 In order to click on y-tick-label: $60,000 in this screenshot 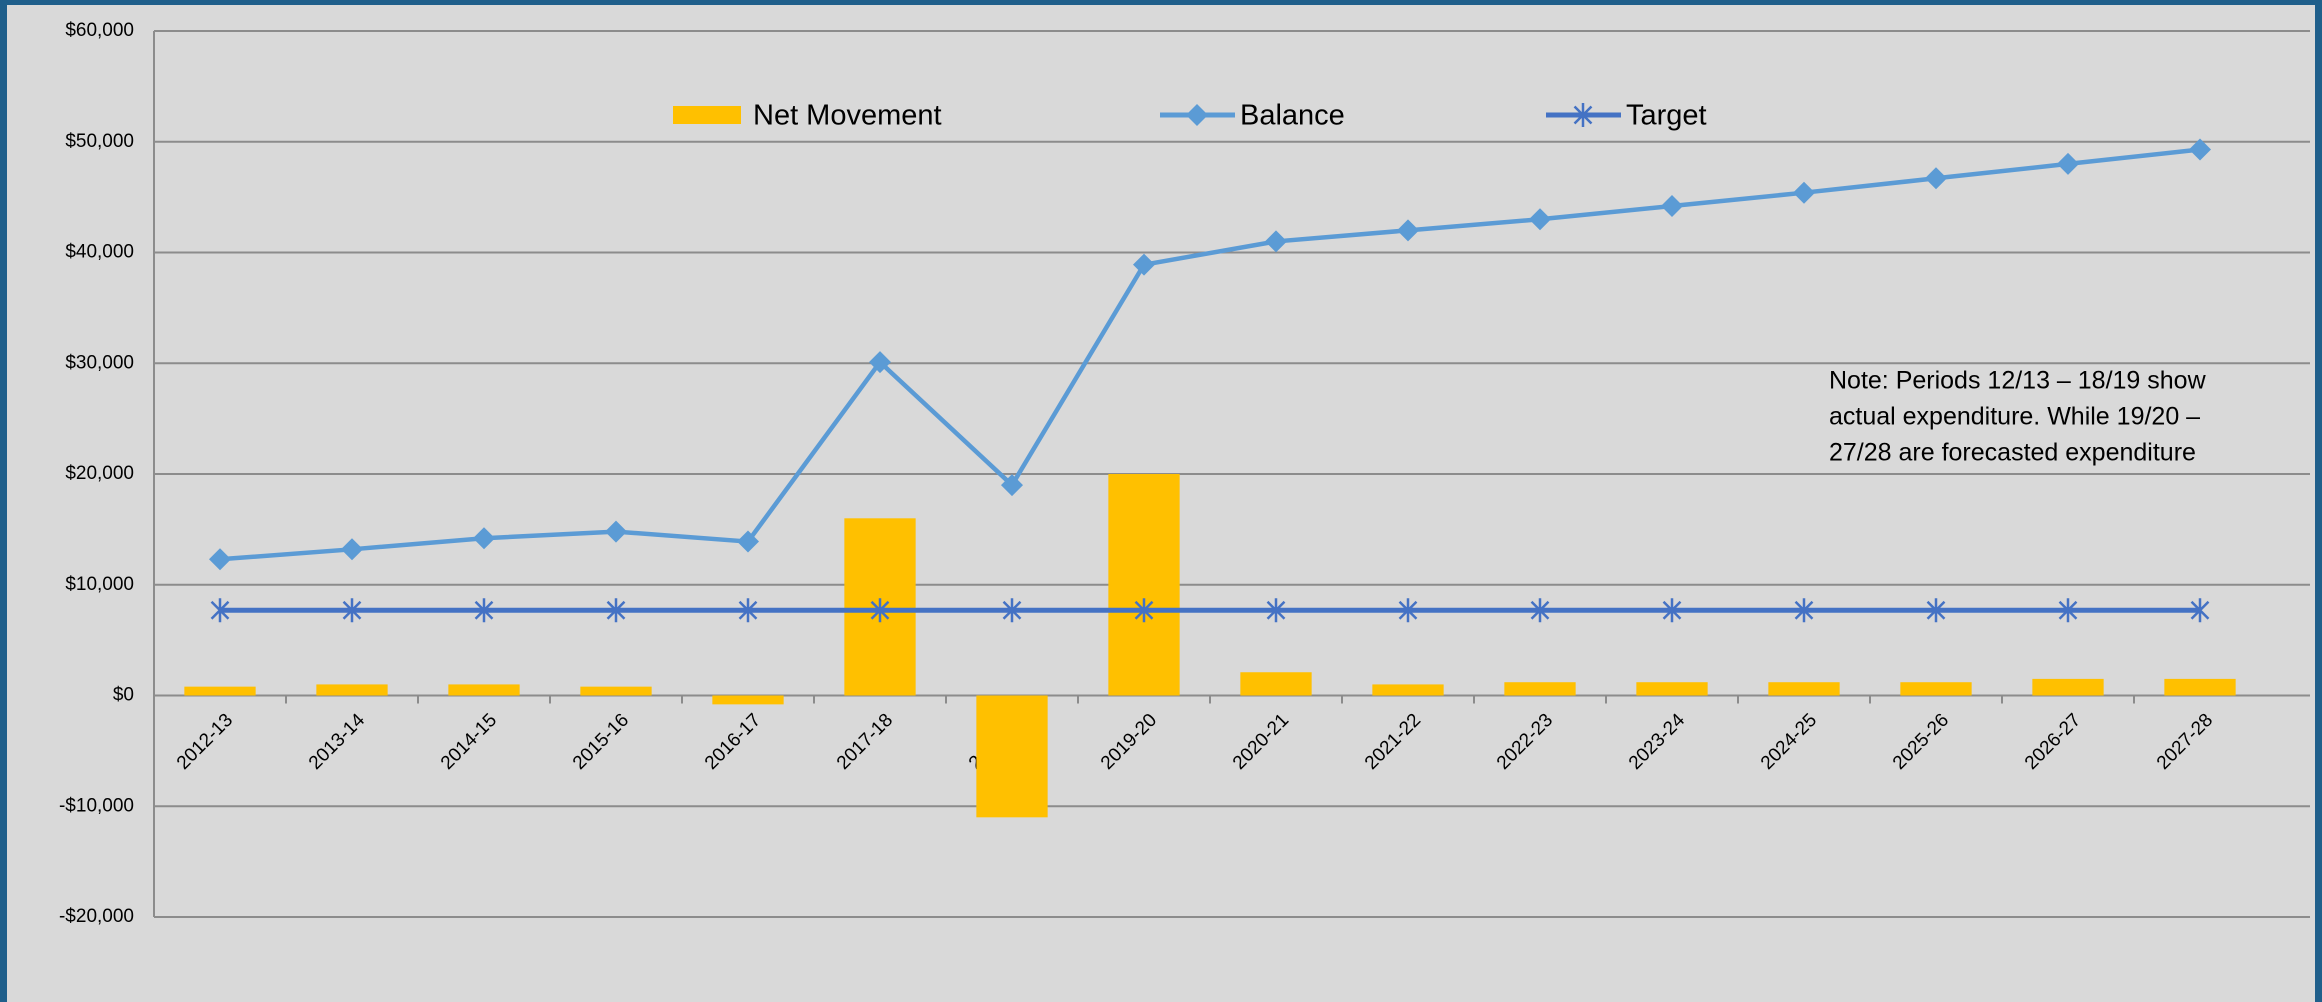, I will do `click(99, 30)`.